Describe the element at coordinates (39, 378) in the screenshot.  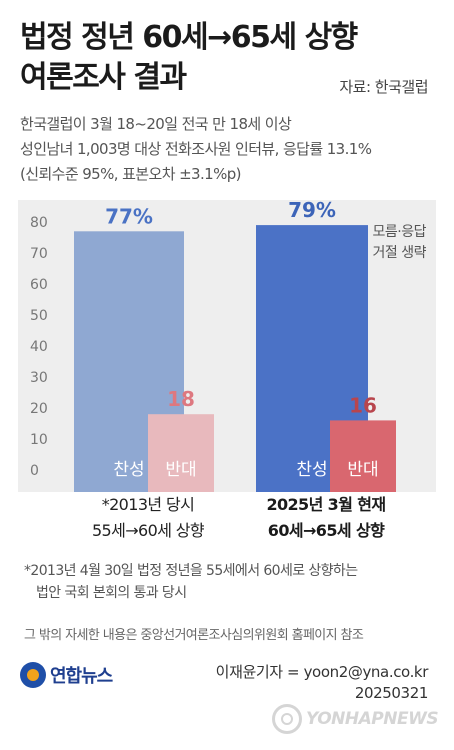
I see `y-tick-label: 30` at that location.